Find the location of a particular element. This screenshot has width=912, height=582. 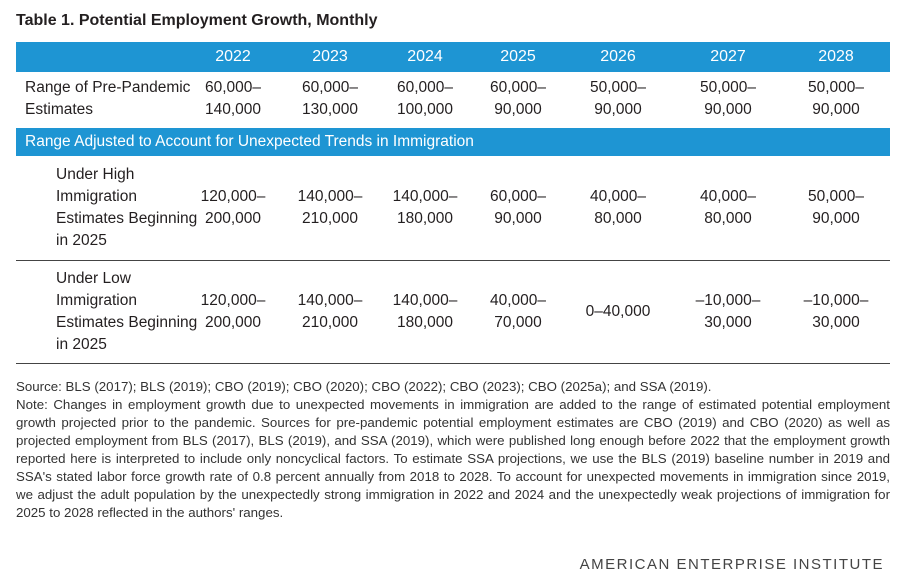

cell-line: 0–40,000 is located at coordinates (618, 311).